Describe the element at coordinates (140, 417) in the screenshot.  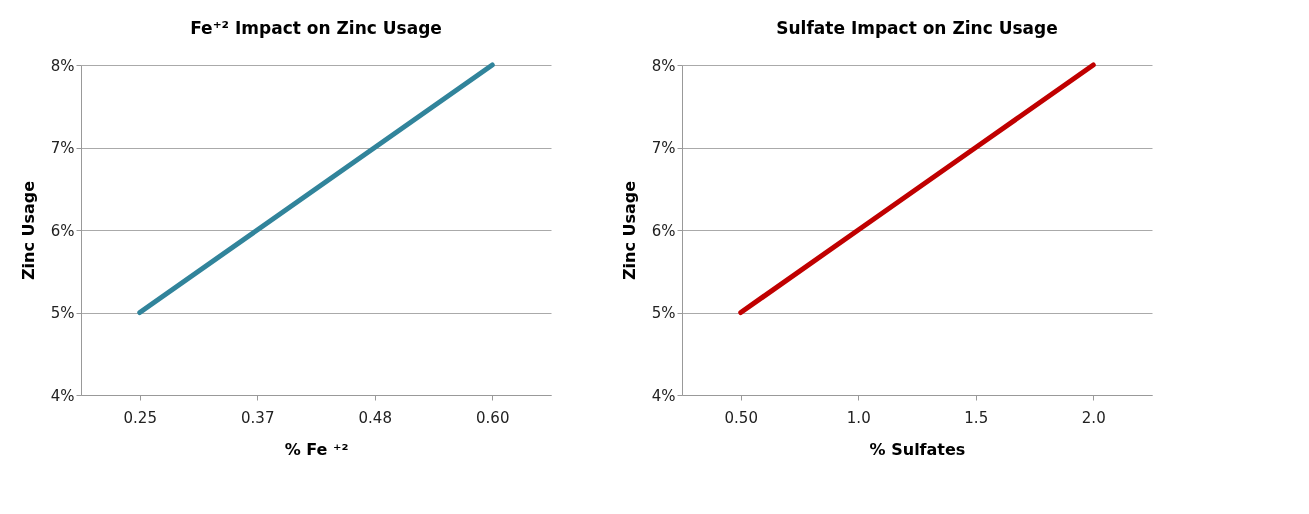
I see `x-tick-label: 0.25` at that location.